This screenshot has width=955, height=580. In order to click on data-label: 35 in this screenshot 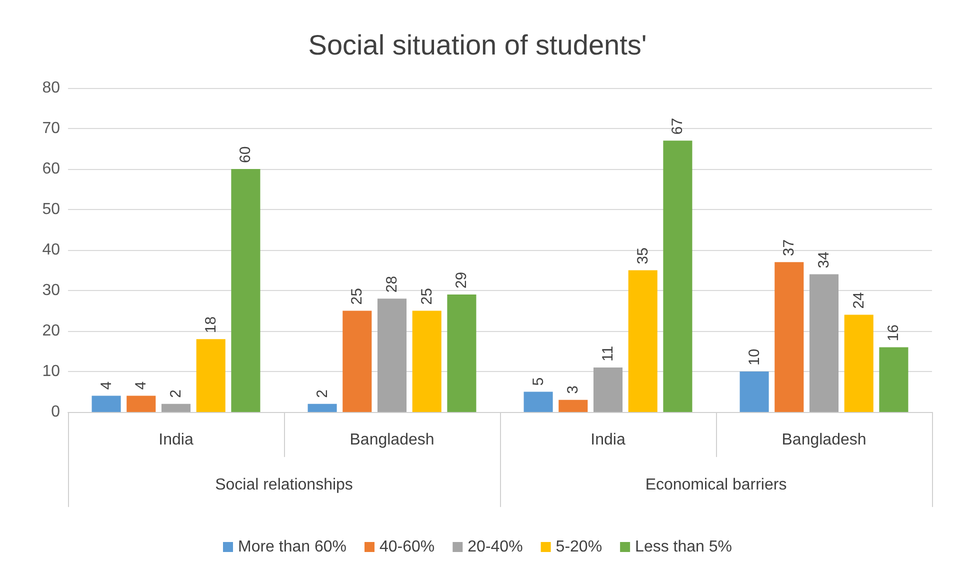, I will do `click(643, 256)`.